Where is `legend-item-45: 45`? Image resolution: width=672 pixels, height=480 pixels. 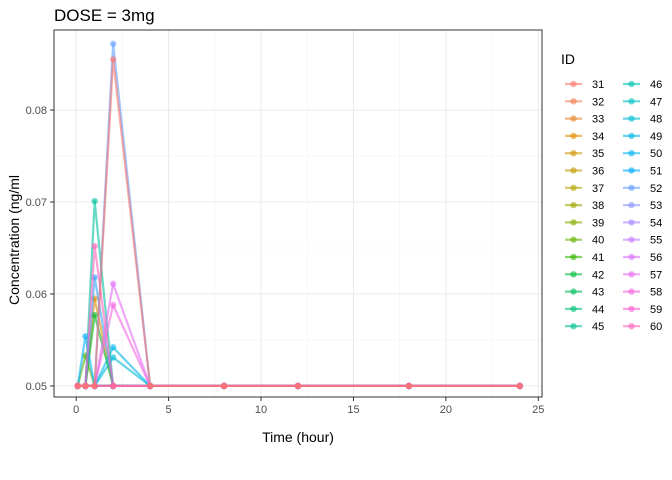 legend-item-45: 45 is located at coordinates (584, 327).